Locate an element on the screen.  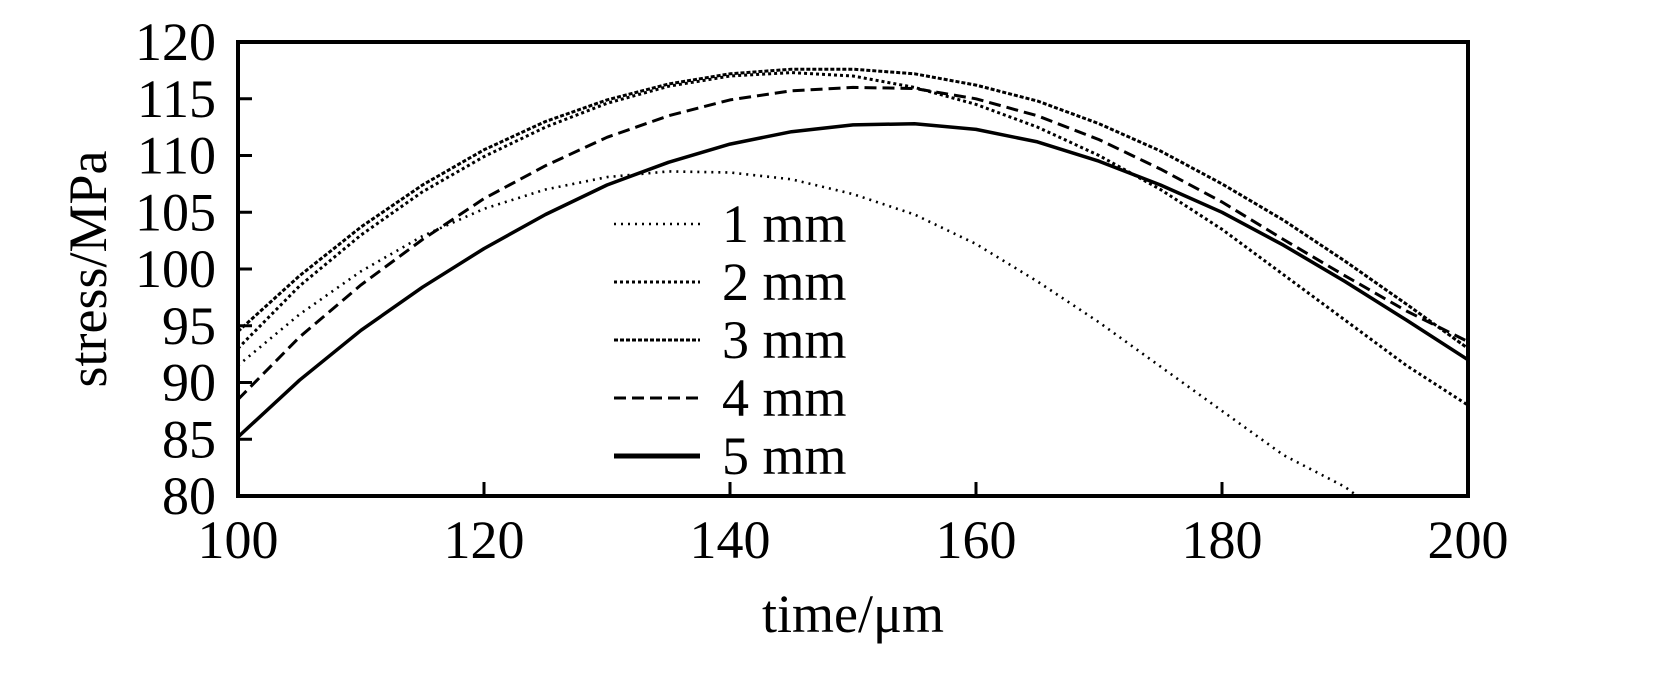
y-tick-label: 90 is located at coordinates (189, 383).